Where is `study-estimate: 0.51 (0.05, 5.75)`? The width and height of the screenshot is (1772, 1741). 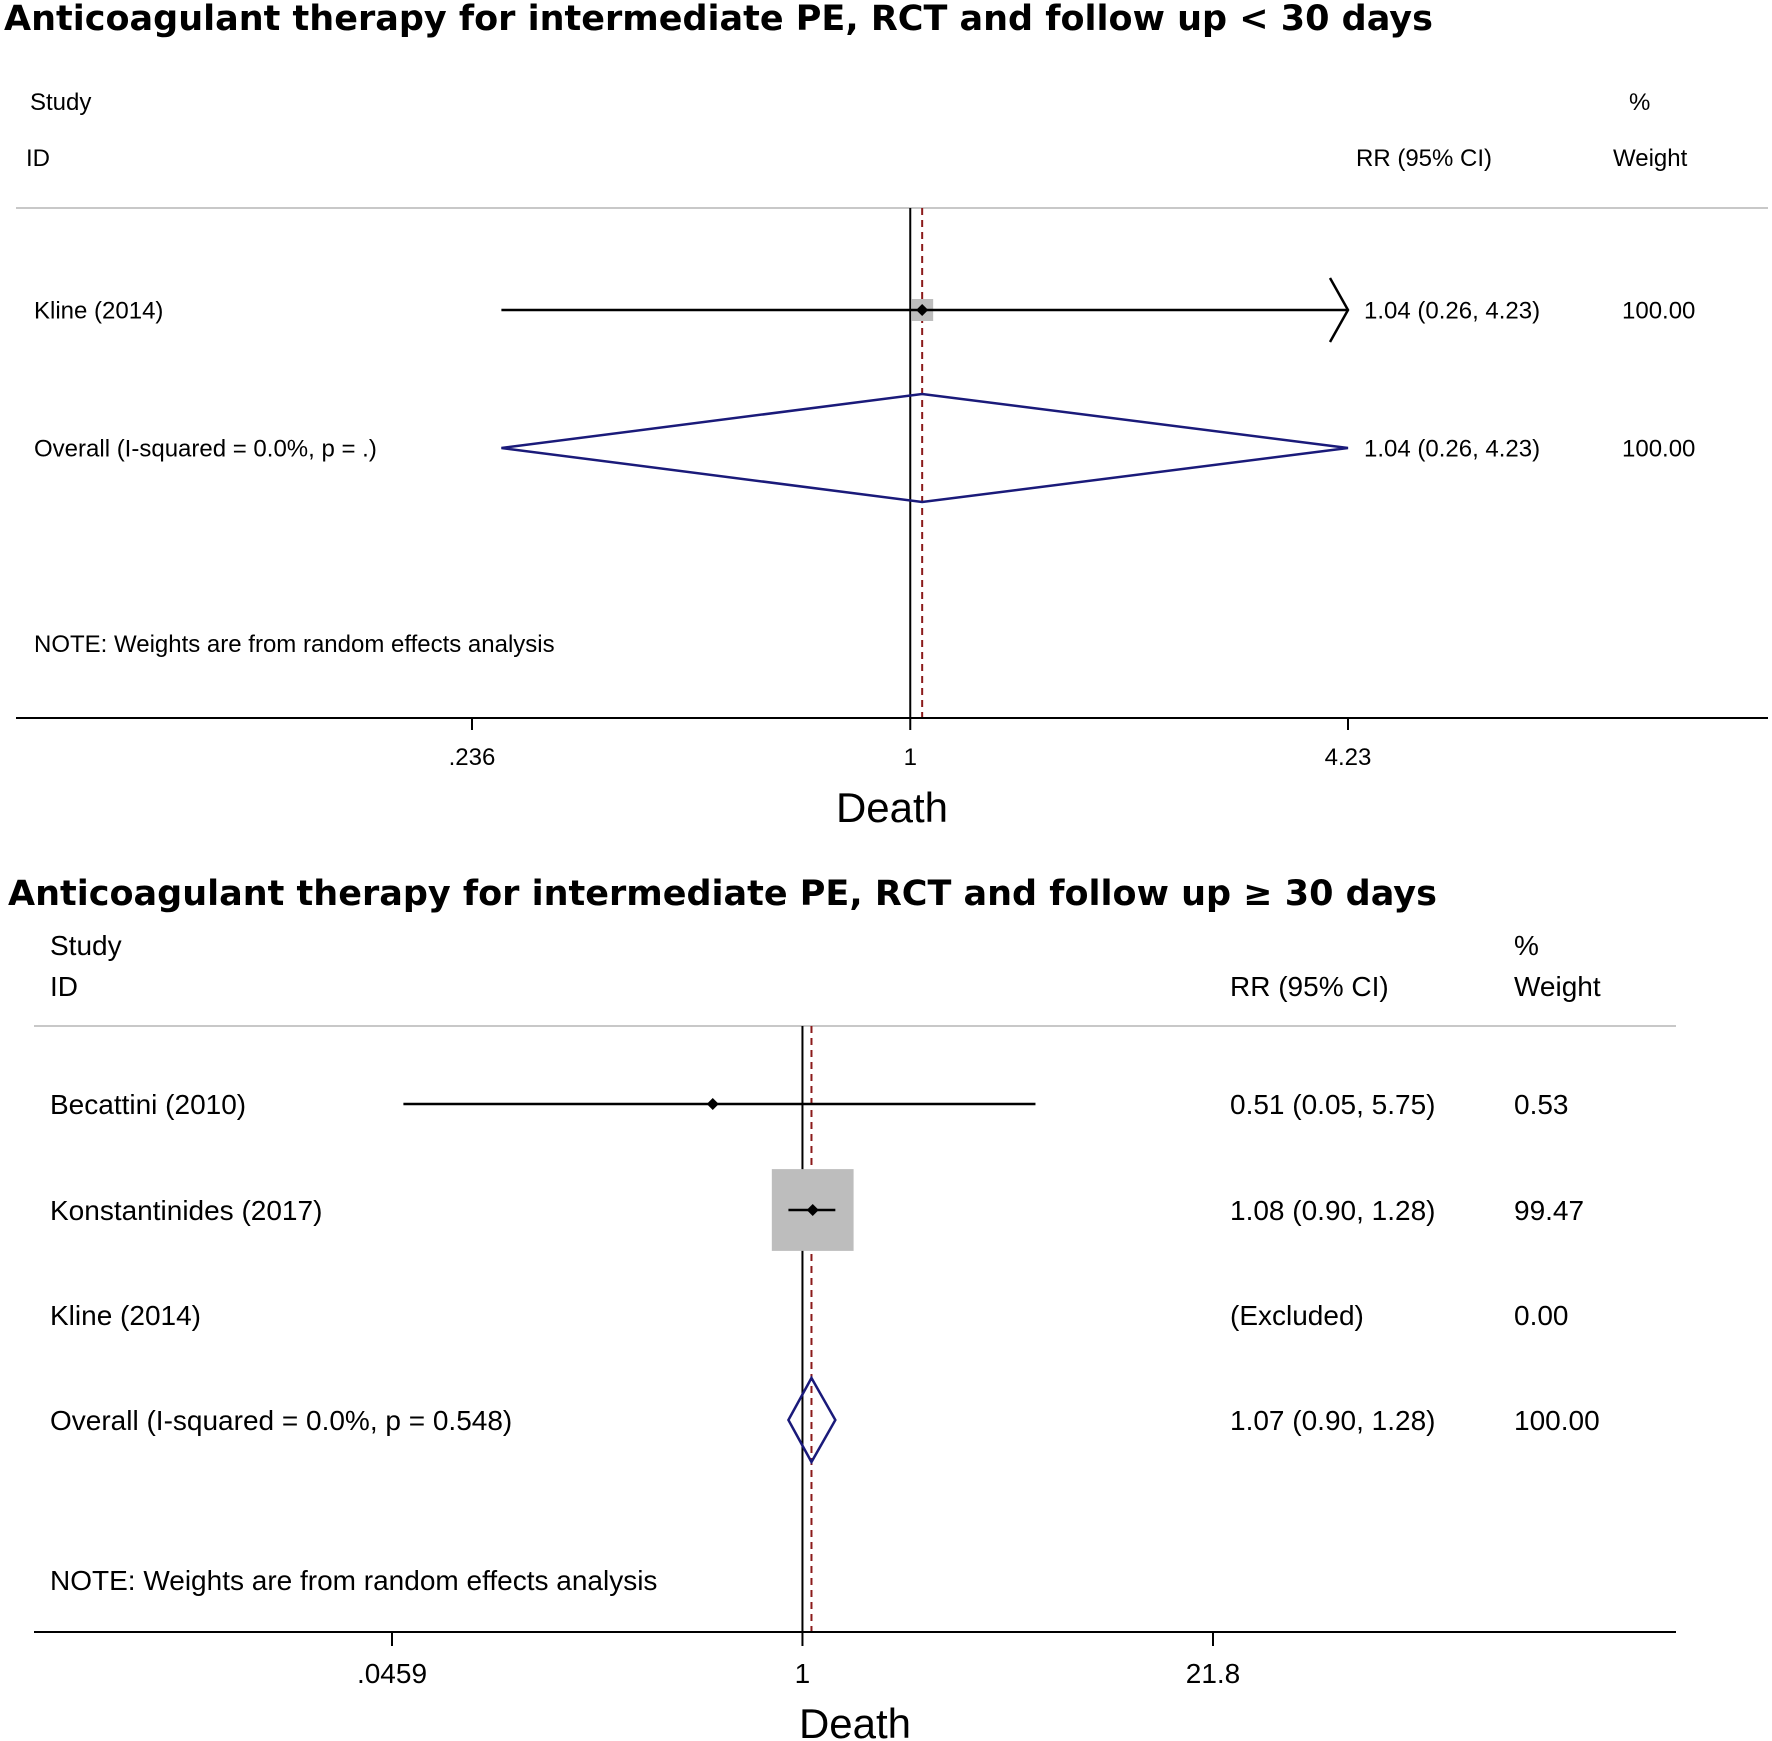 study-estimate: 0.51 (0.05, 5.75) is located at coordinates (1332, 1104).